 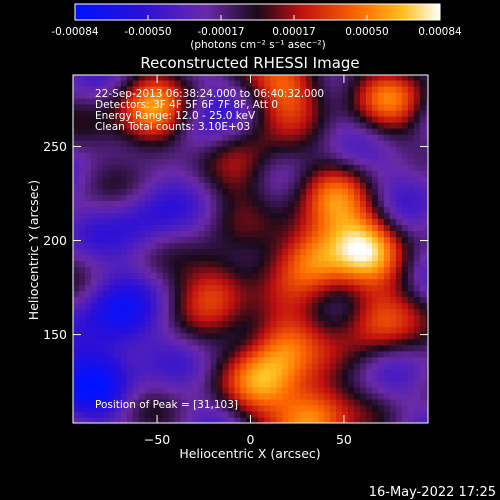 I want to click on info-line: Detectors: 3F 4F 5F 6F 7F 8F, Att 0, so click(x=186, y=105).